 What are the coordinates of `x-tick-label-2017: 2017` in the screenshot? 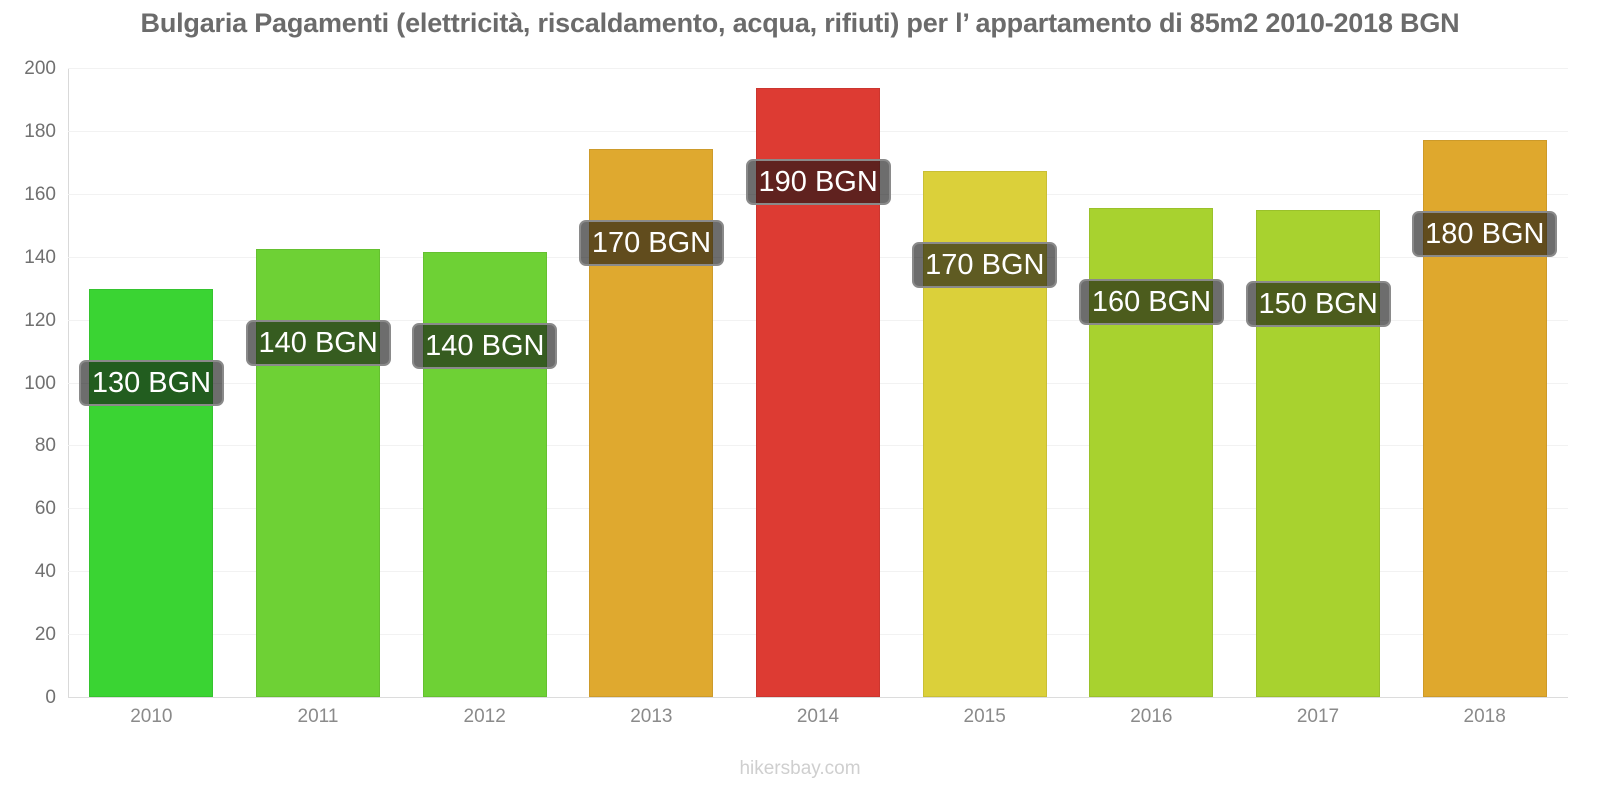 It's located at (1318, 716).